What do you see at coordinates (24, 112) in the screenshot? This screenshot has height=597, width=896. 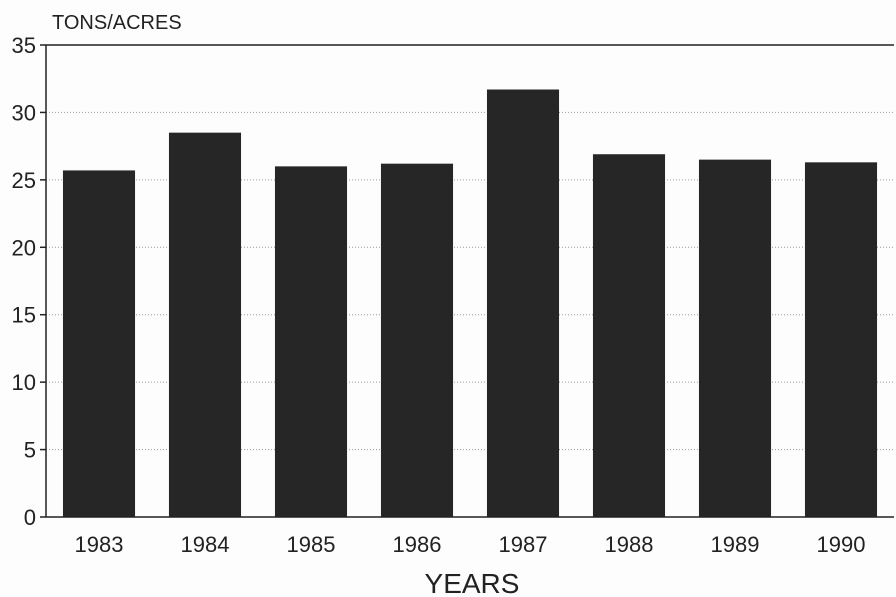 I see `y-tick-label: 30` at bounding box center [24, 112].